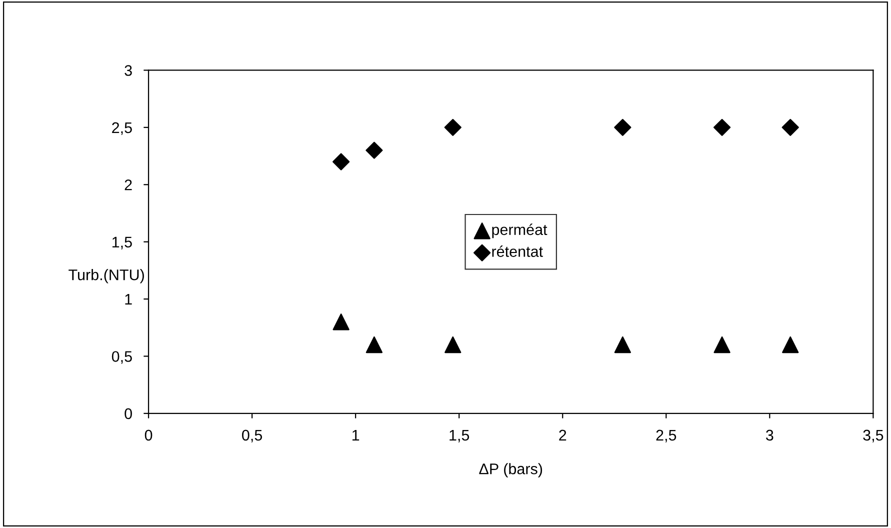 This screenshot has height=528, width=891. Describe the element at coordinates (128, 70) in the screenshot. I see `y-tick-label: 3` at that location.